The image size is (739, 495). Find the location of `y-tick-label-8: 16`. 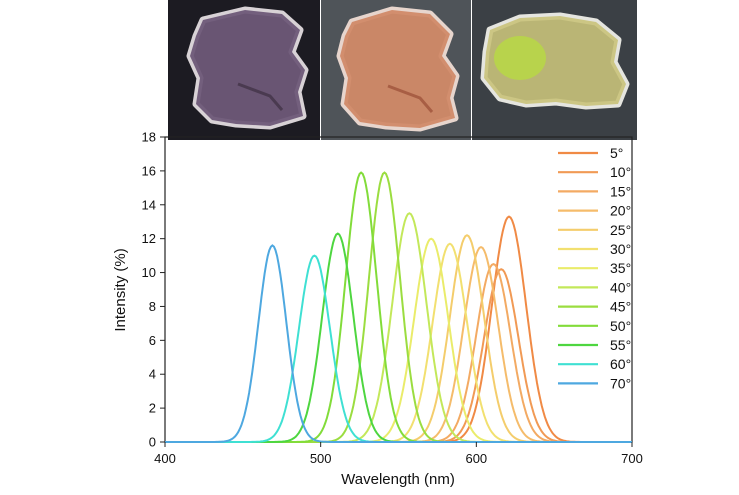

y-tick-label-8: 16 is located at coordinates (149, 170).